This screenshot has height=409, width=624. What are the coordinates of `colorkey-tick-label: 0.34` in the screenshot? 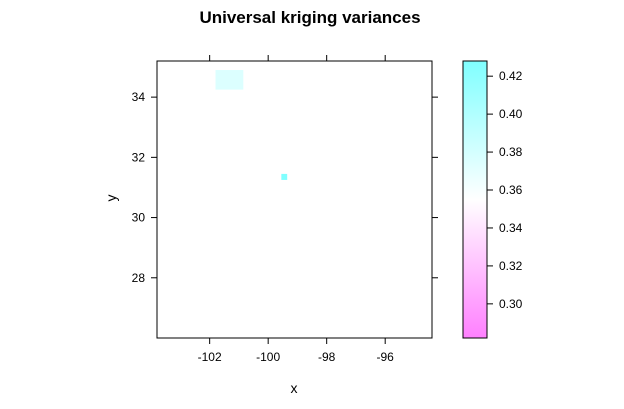 It's located at (511, 228).